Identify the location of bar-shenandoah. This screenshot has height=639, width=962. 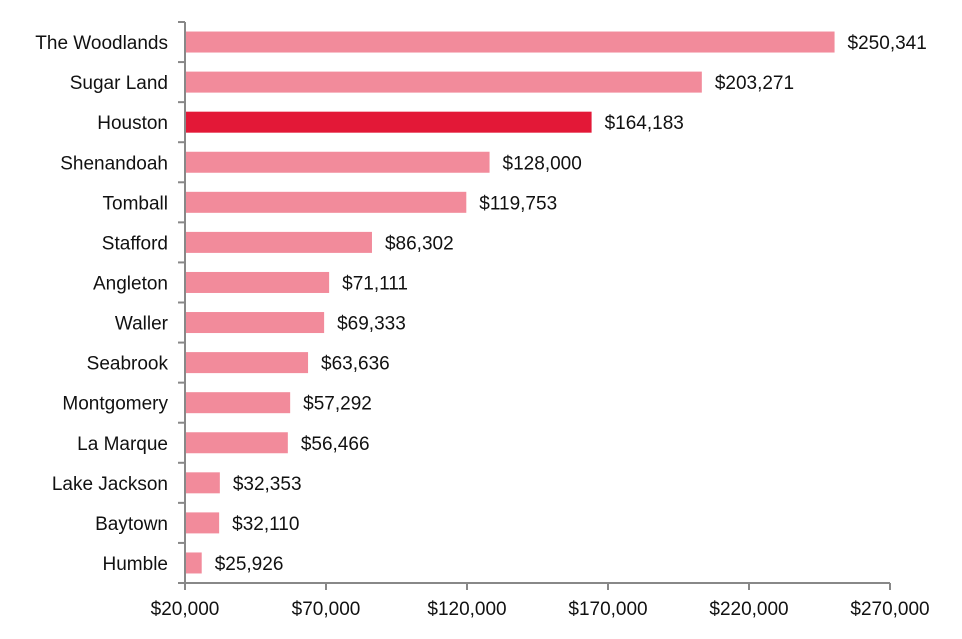
(338, 162).